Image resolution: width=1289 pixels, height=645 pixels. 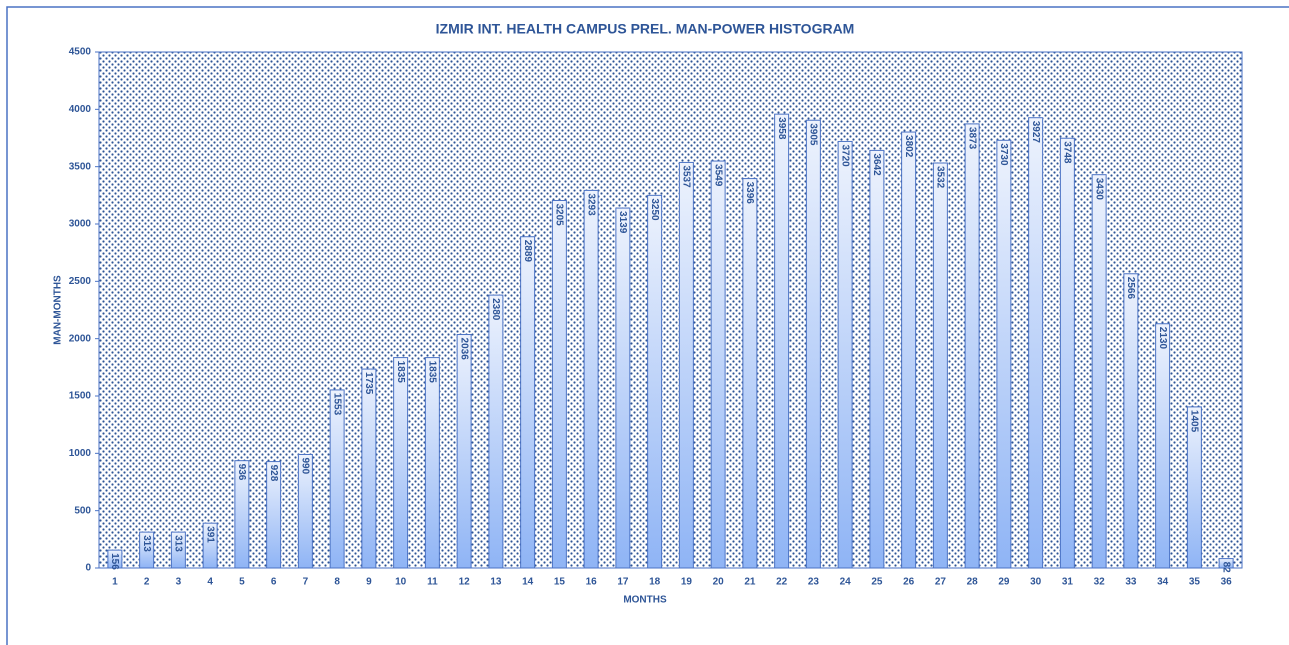 I want to click on data-label: 3905, so click(x=813, y=134).